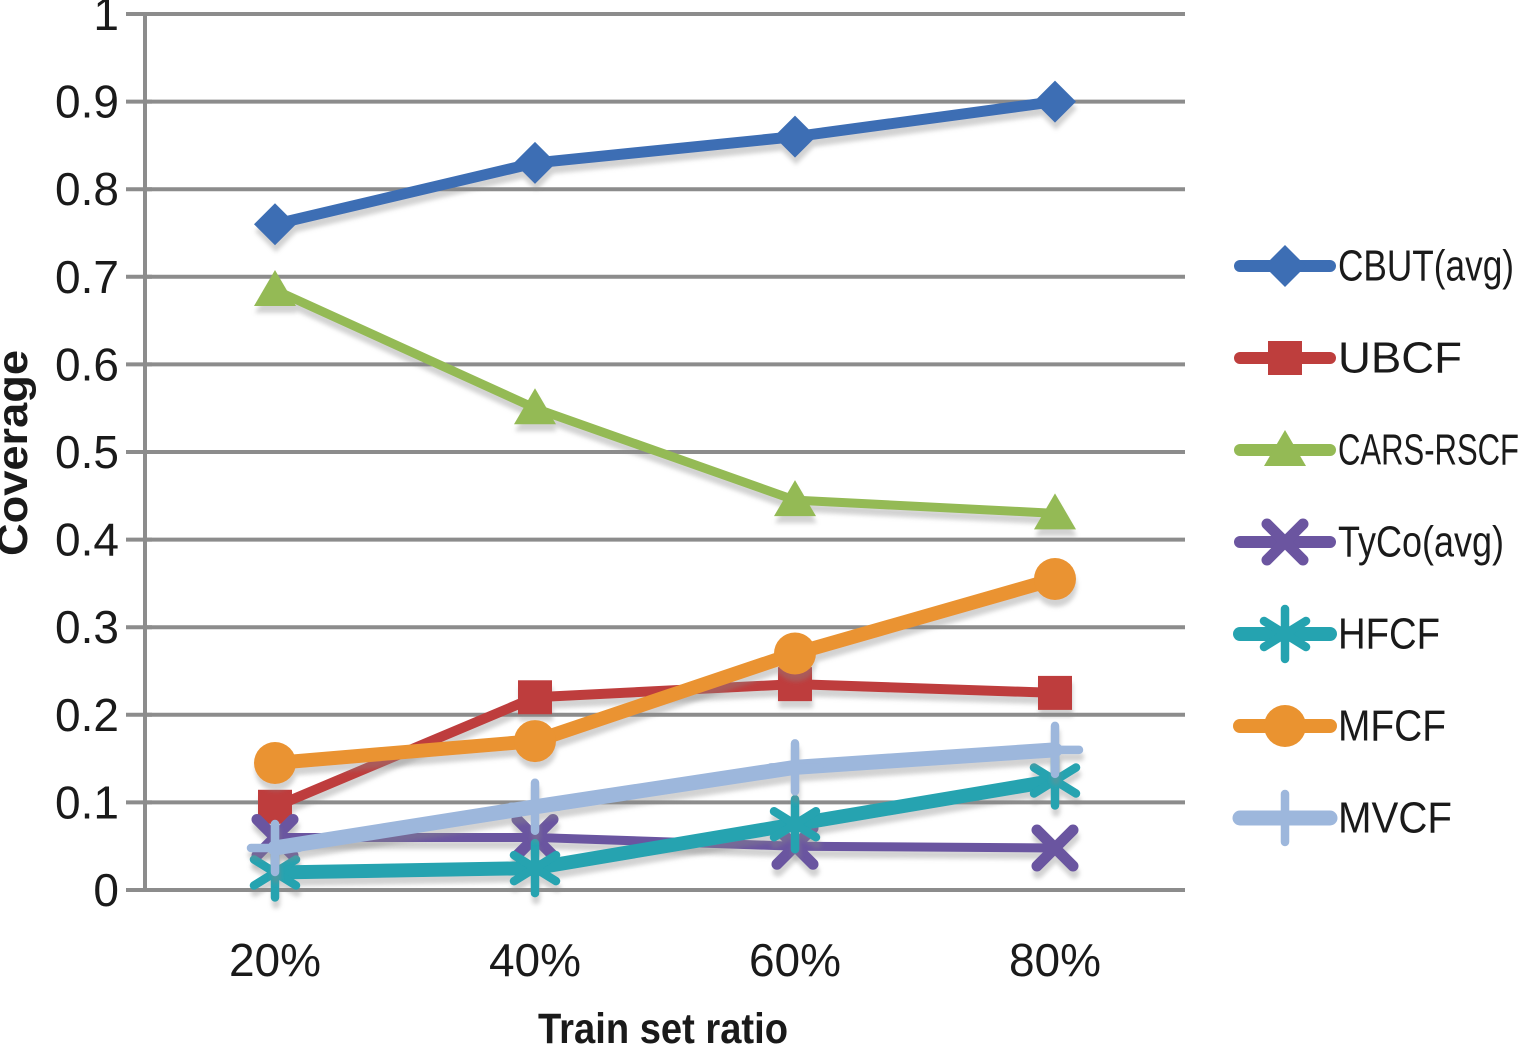  Describe the element at coordinates (106, 890) in the screenshot. I see `y-tick-label: 0` at that location.